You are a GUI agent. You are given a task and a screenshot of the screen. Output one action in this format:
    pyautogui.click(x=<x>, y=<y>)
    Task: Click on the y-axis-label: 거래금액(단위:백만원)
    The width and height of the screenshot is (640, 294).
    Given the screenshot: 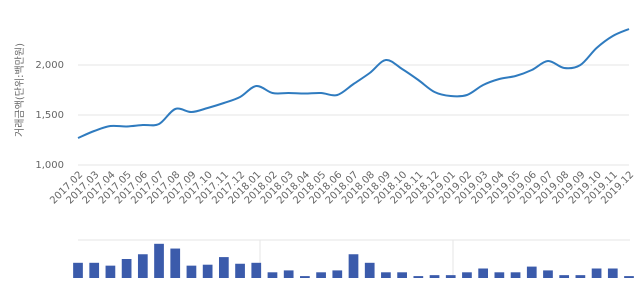 What is the action you would take?
    pyautogui.click(x=19, y=90)
    